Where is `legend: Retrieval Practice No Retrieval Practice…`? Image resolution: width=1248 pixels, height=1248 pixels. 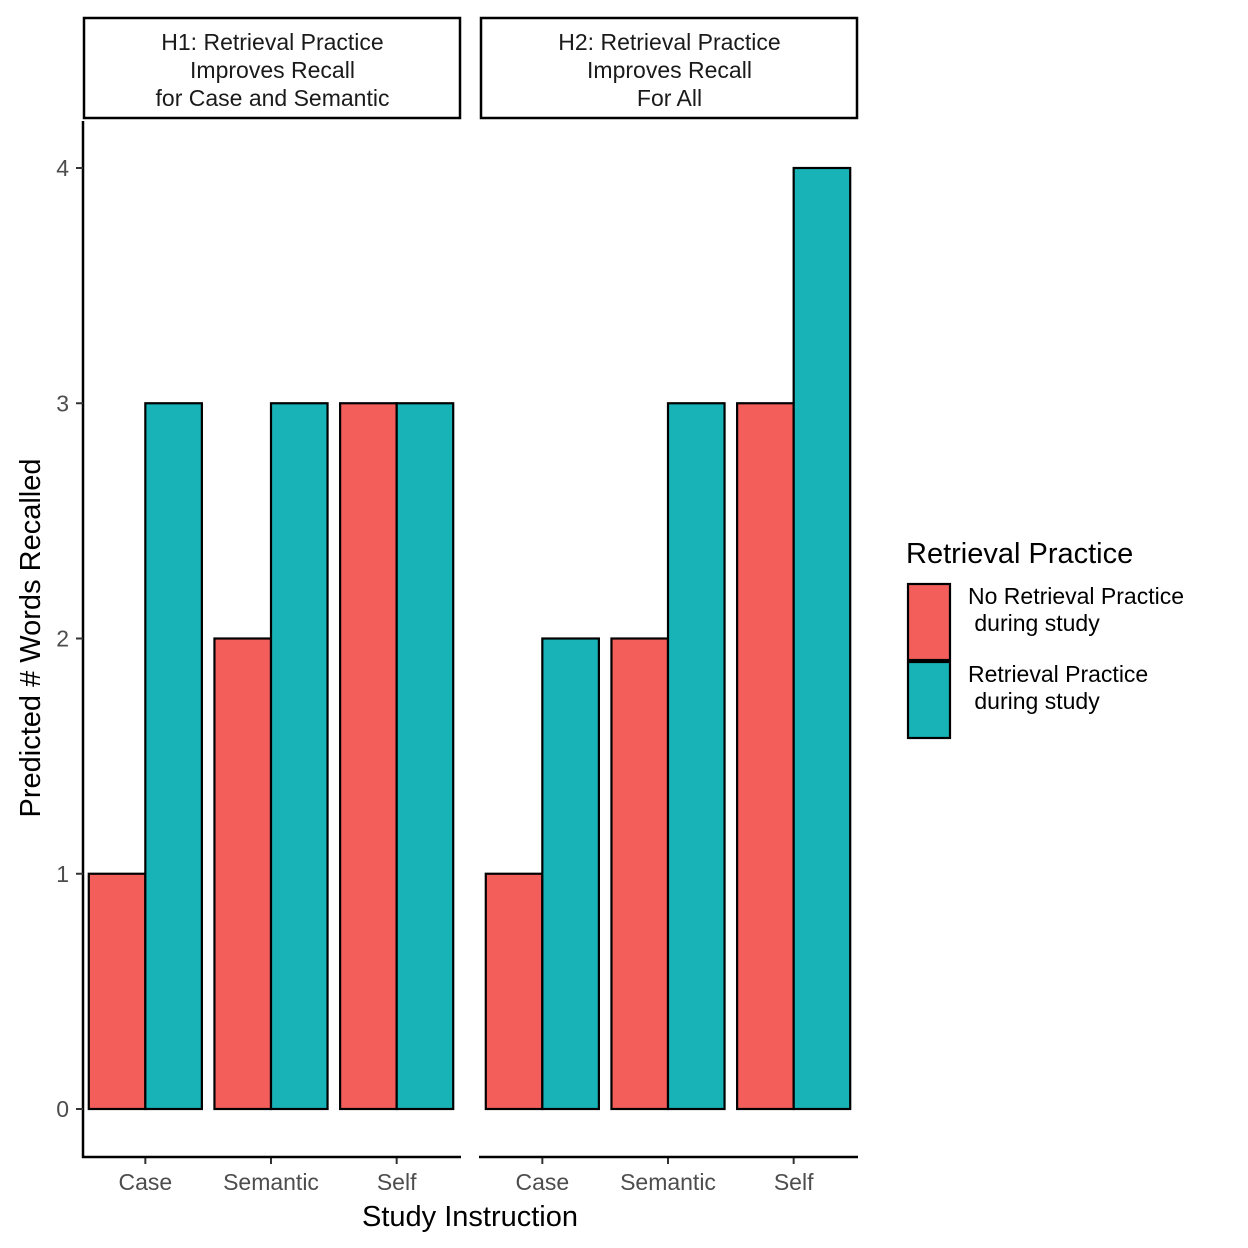 legend: Retrieval Practice No Retrieval Practice… is located at coordinates (1045, 639).